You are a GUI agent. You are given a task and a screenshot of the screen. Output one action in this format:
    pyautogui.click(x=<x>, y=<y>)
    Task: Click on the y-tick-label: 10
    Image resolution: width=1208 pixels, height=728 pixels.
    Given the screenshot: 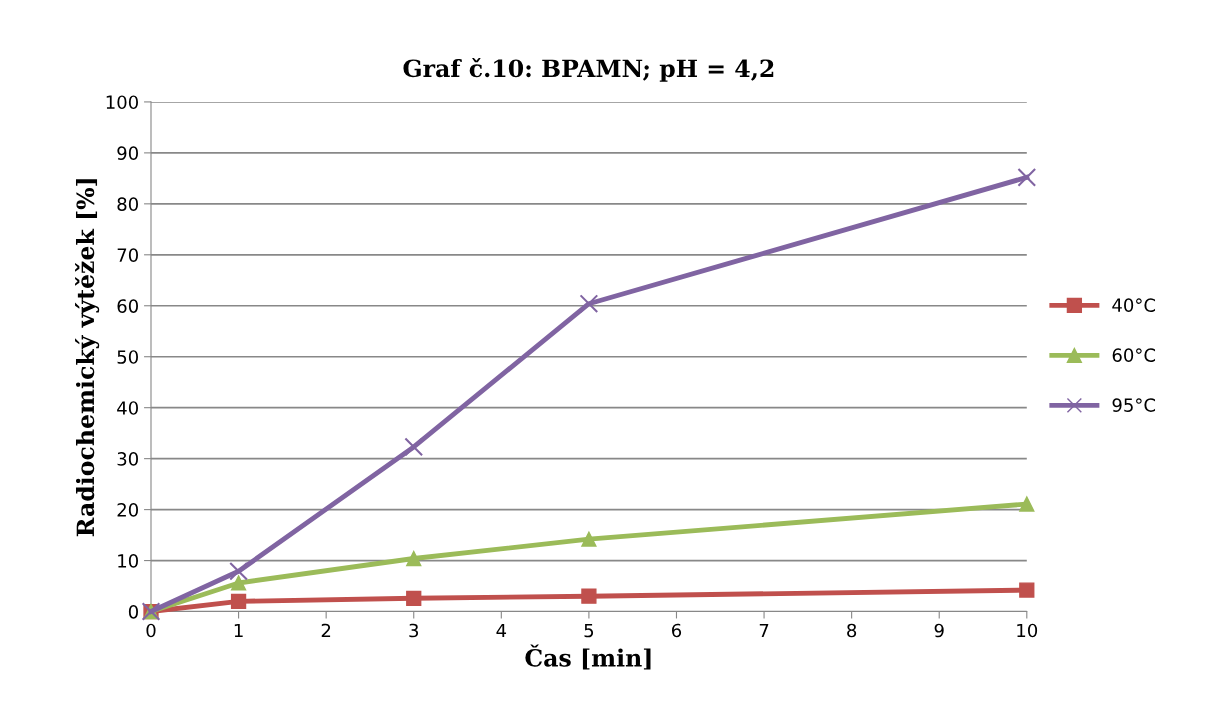 What is the action you would take?
    pyautogui.click(x=128, y=561)
    